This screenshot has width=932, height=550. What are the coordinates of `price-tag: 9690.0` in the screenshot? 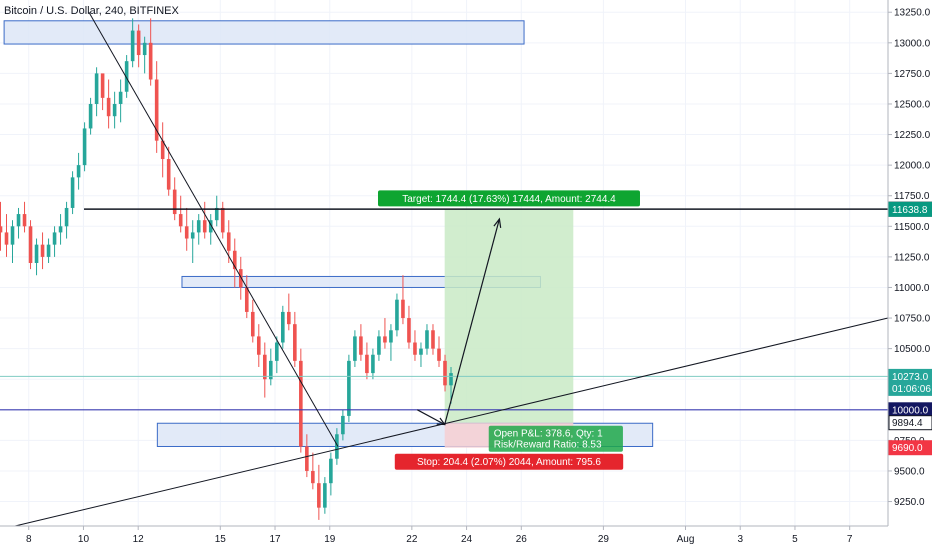 It's located at (907, 448).